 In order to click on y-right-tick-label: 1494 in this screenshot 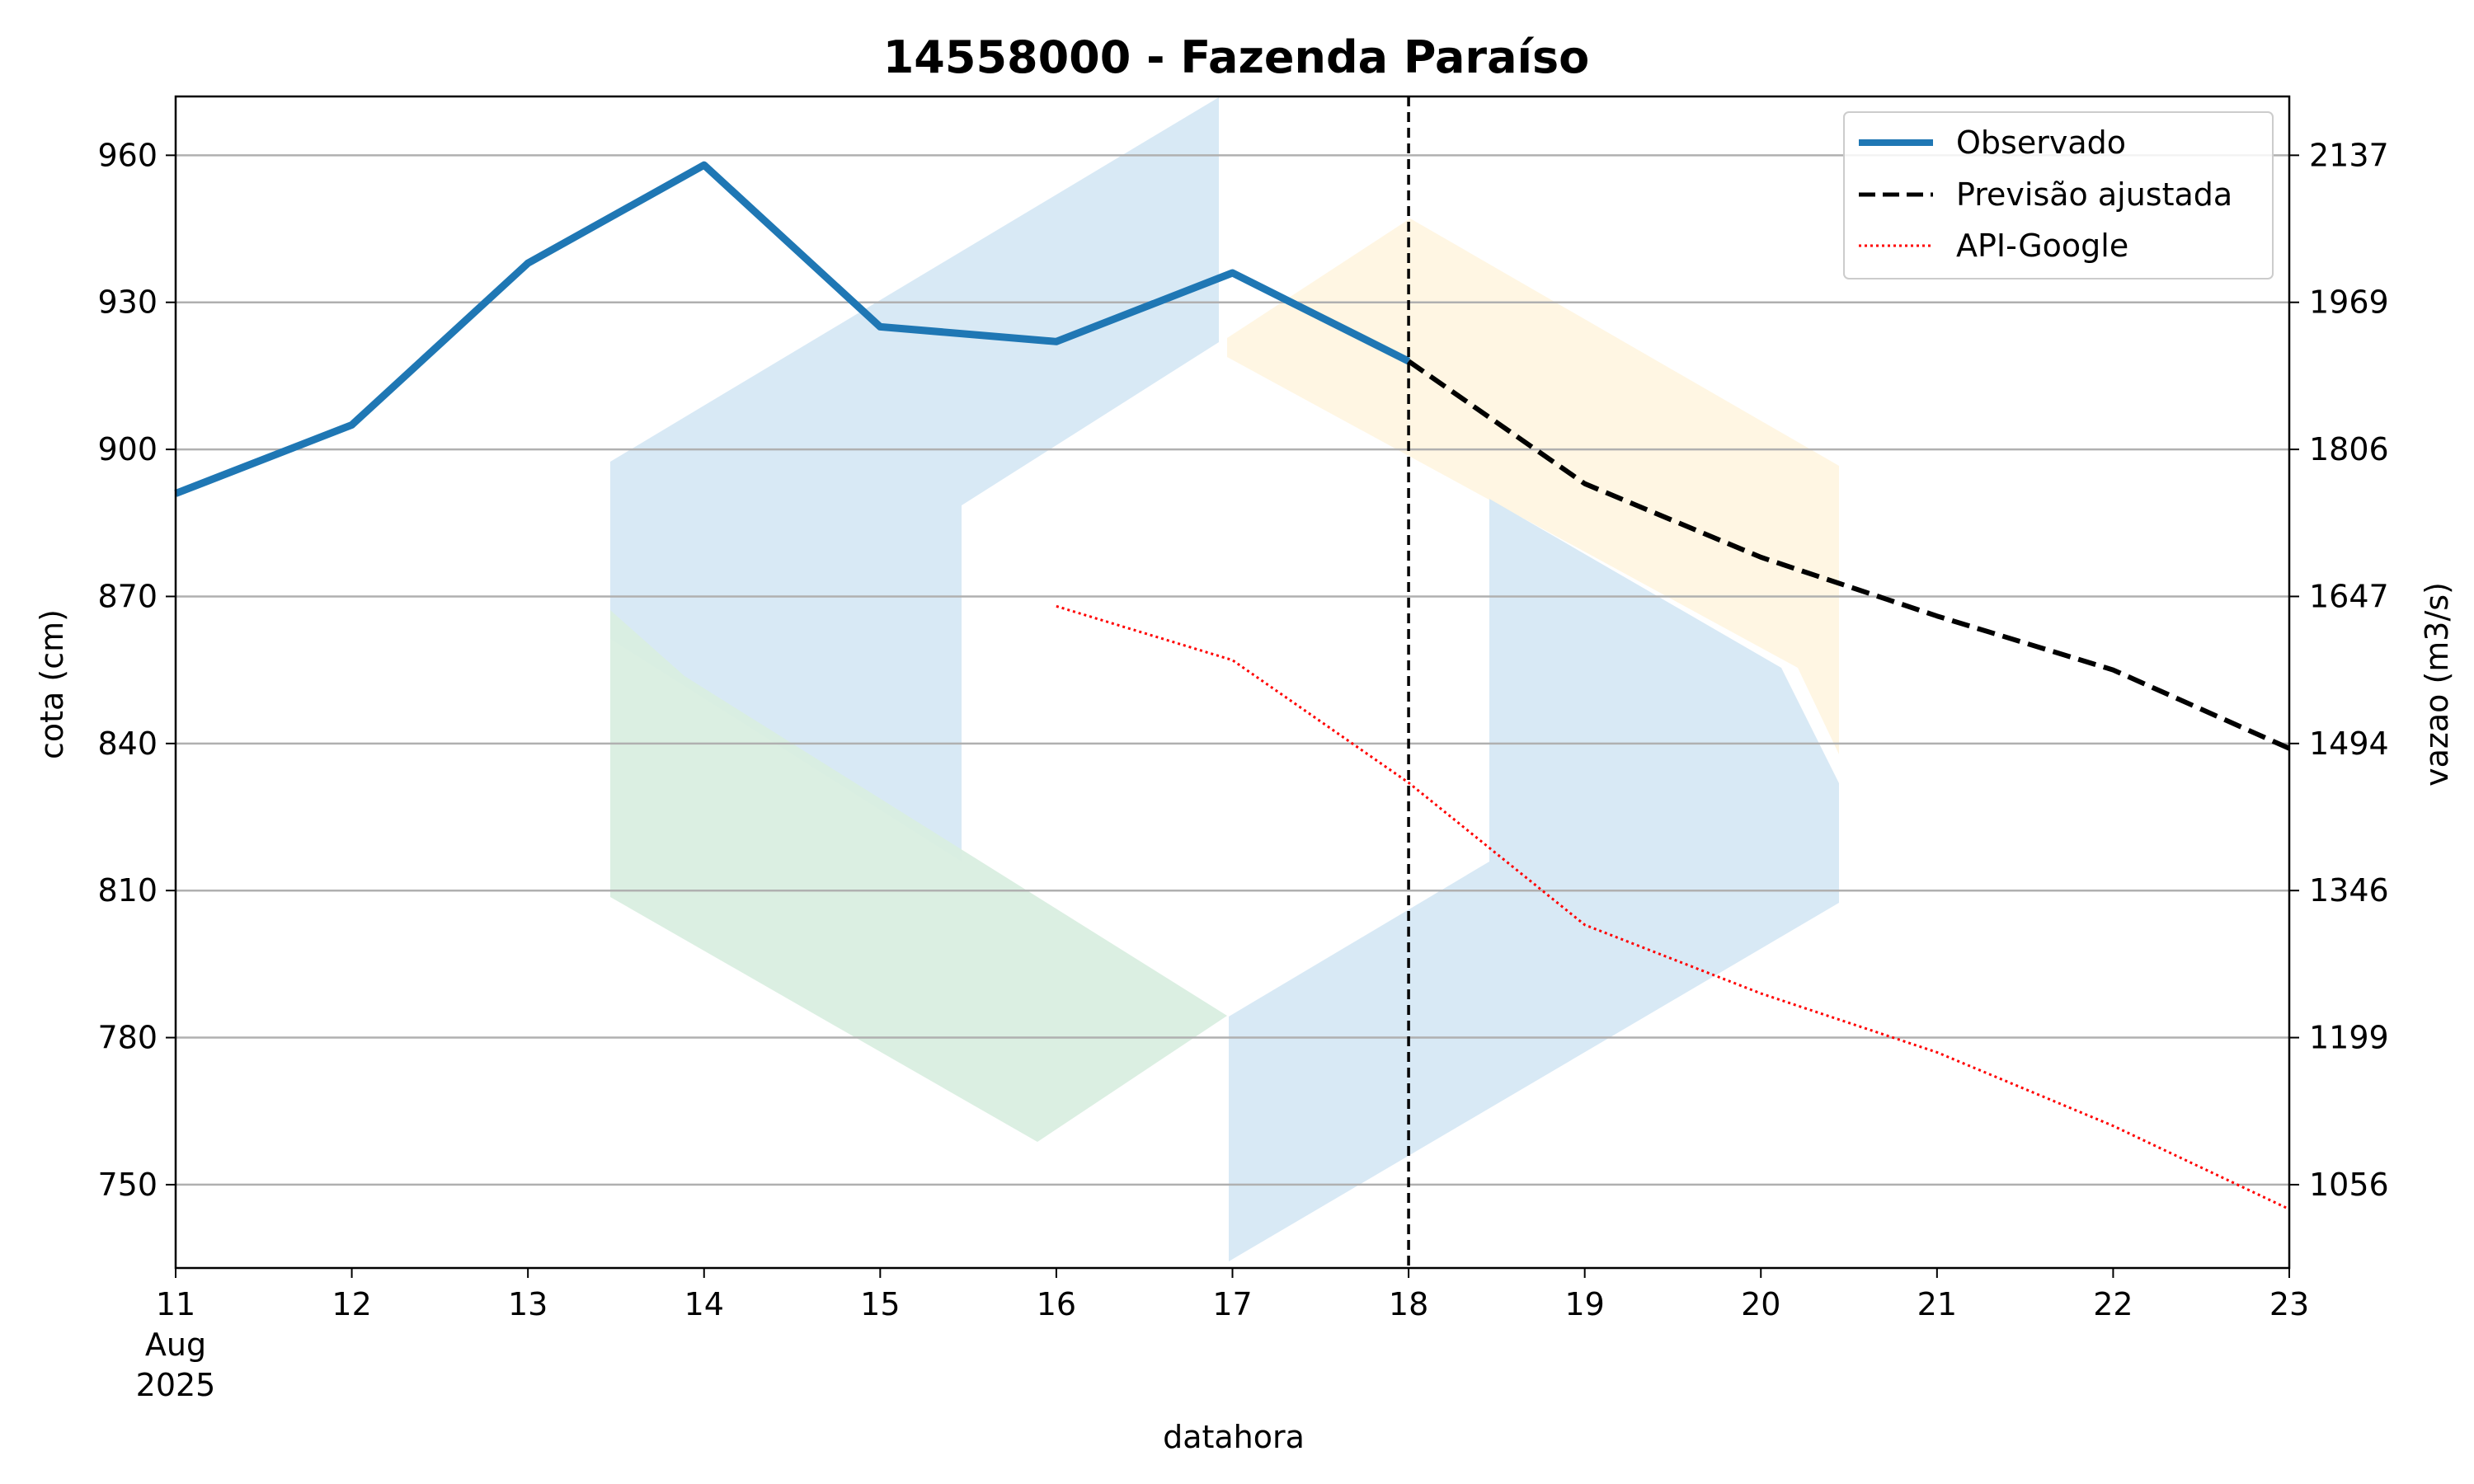, I will do `click(2349, 744)`.